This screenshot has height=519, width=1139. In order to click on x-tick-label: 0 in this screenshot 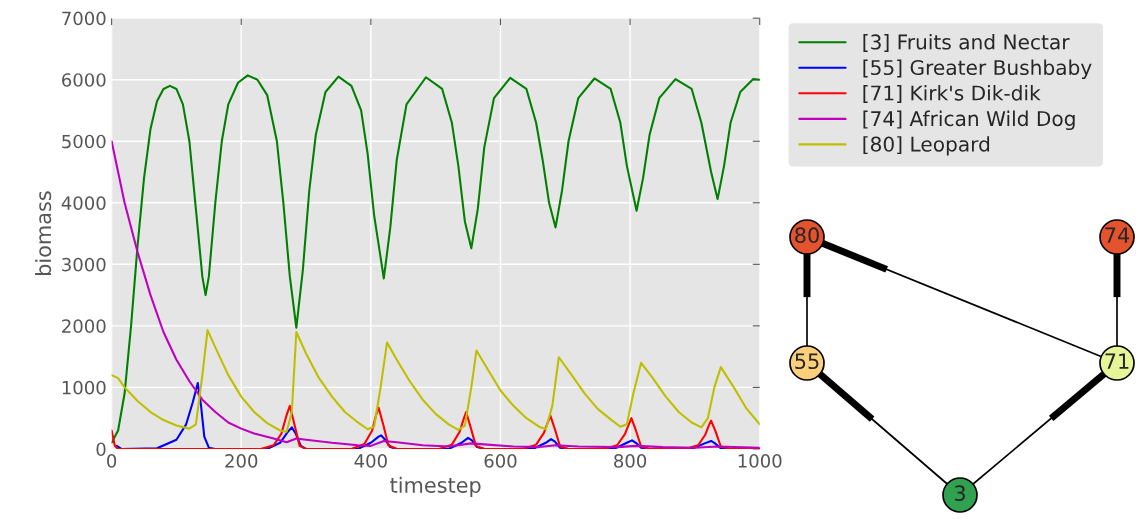, I will do `click(112, 461)`.